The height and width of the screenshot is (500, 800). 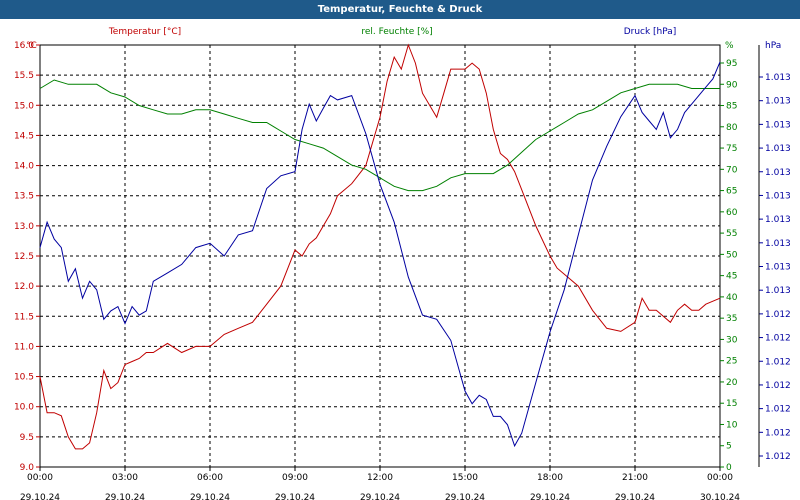 What do you see at coordinates (396, 32) in the screenshot?
I see `legend-humidity: rel. Feuchte [%]` at bounding box center [396, 32].